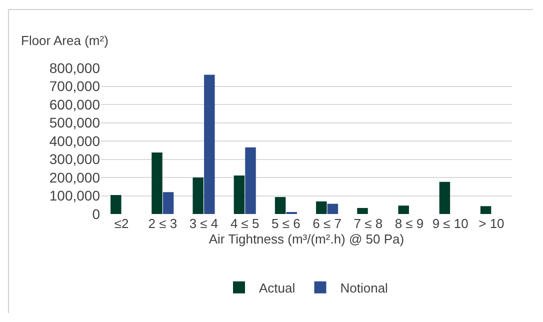 The image size is (543, 322). I want to click on y-tick-label: 300,000, so click(74, 159).